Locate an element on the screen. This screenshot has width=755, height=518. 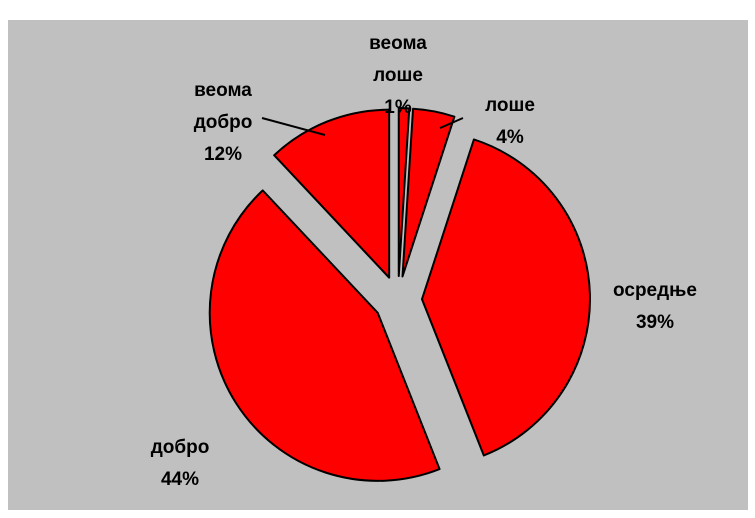
value-label: 1% is located at coordinates (398, 107).